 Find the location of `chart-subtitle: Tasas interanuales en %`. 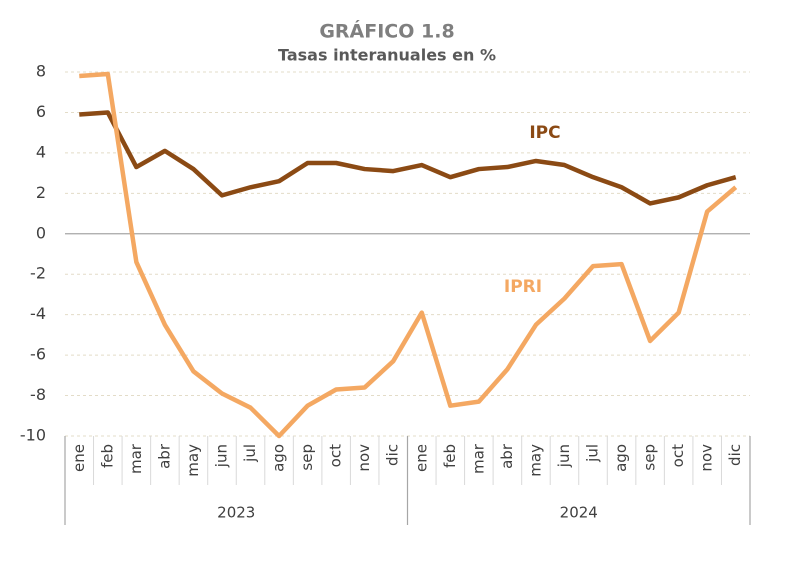

chart-subtitle: Tasas interanuales en % is located at coordinates (387, 55).